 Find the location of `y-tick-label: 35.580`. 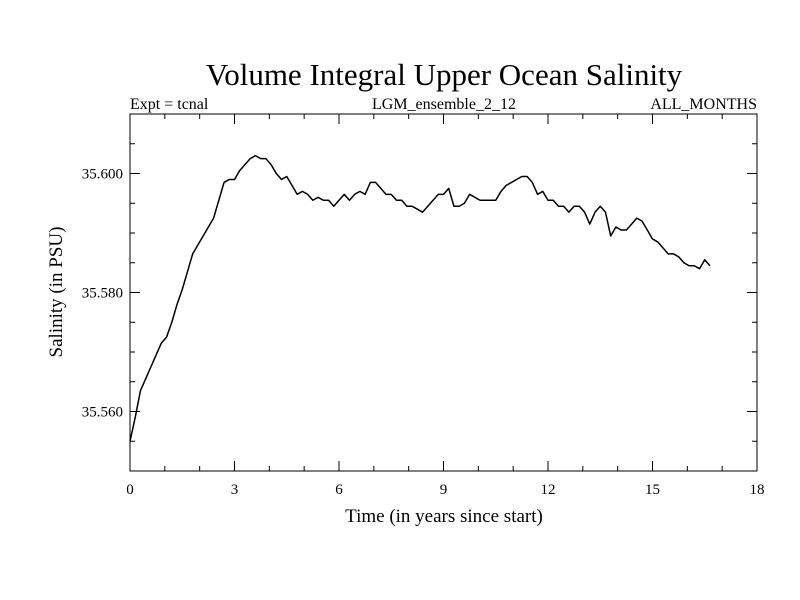

y-tick-label: 35.580 is located at coordinates (102, 294).